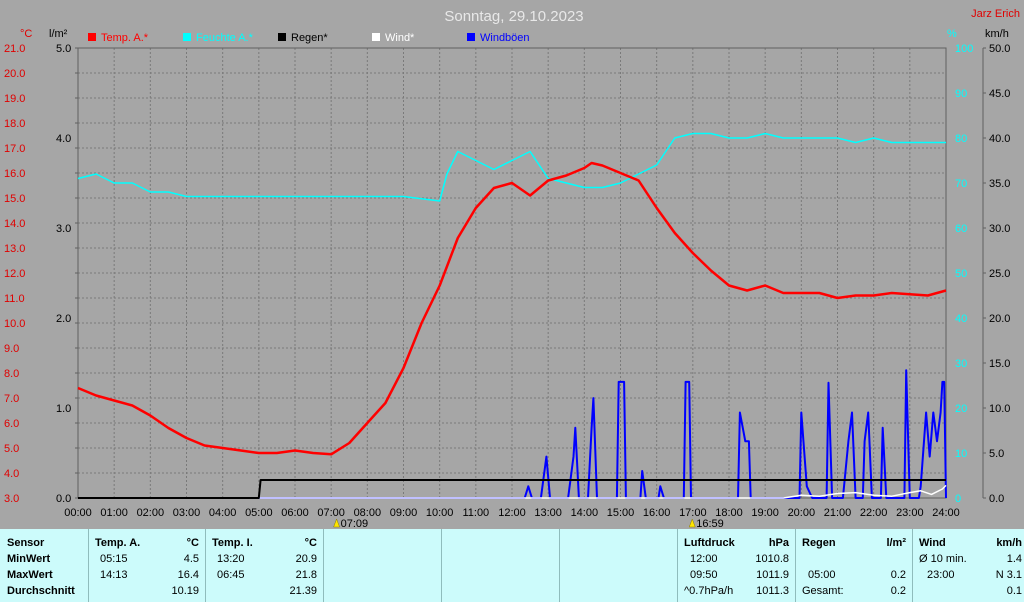 This screenshot has width=1024, height=602. Describe the element at coordinates (772, 575) in the screenshot. I see `pressure-r2-value: 1011.9` at that location.